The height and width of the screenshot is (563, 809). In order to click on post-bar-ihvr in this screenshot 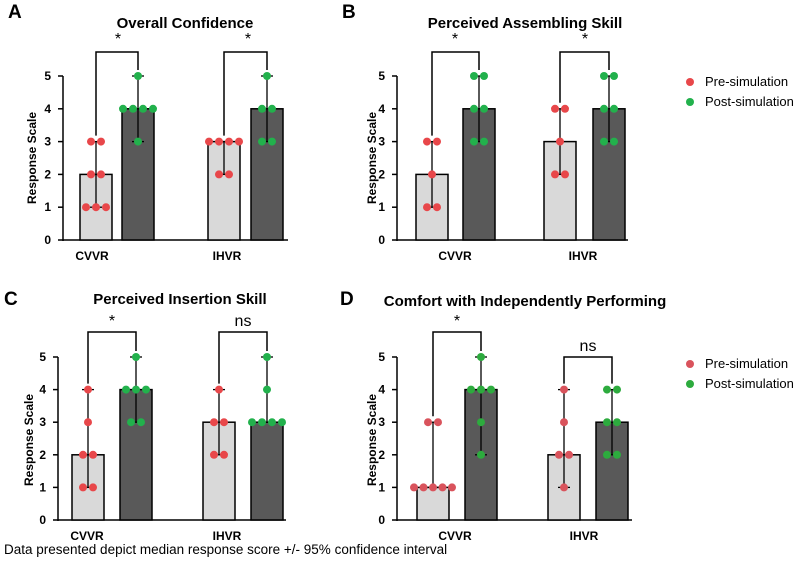, I will do `click(267, 471)`.